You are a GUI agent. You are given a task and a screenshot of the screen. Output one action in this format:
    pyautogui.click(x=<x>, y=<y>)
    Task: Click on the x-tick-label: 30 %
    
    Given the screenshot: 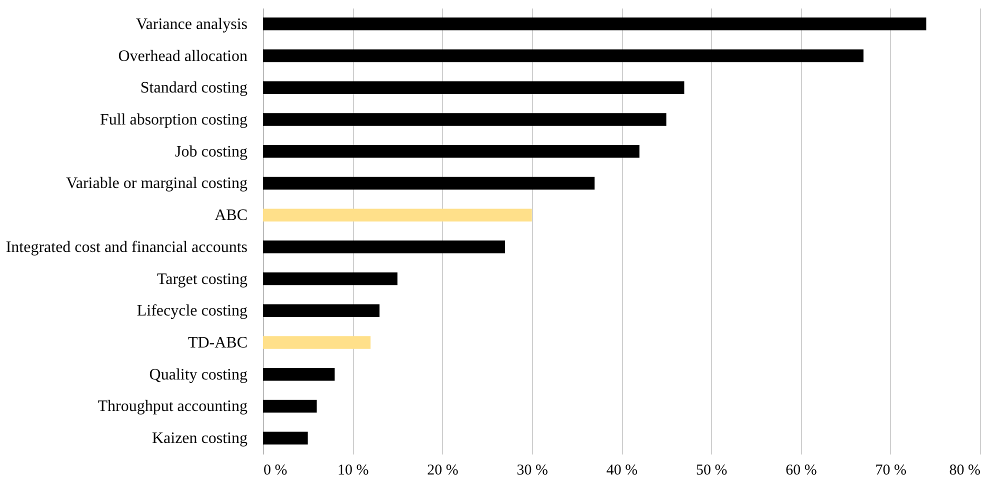 What is the action you would take?
    pyautogui.click(x=532, y=470)
    